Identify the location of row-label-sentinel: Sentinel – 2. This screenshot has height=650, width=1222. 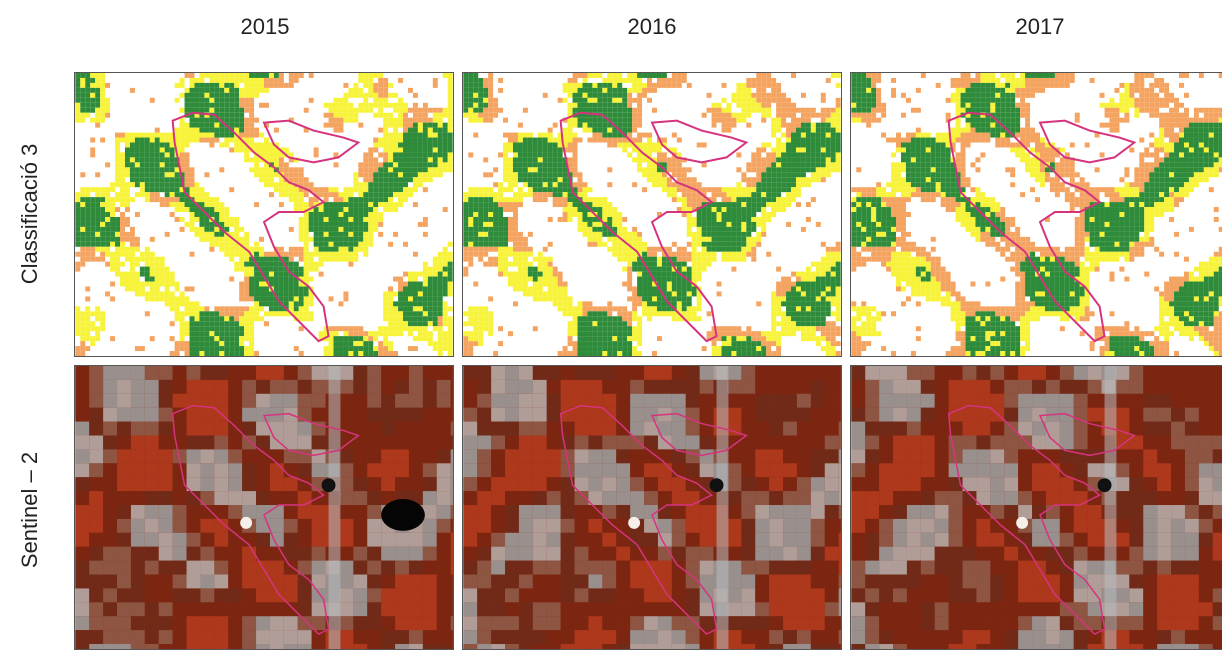
(29, 510).